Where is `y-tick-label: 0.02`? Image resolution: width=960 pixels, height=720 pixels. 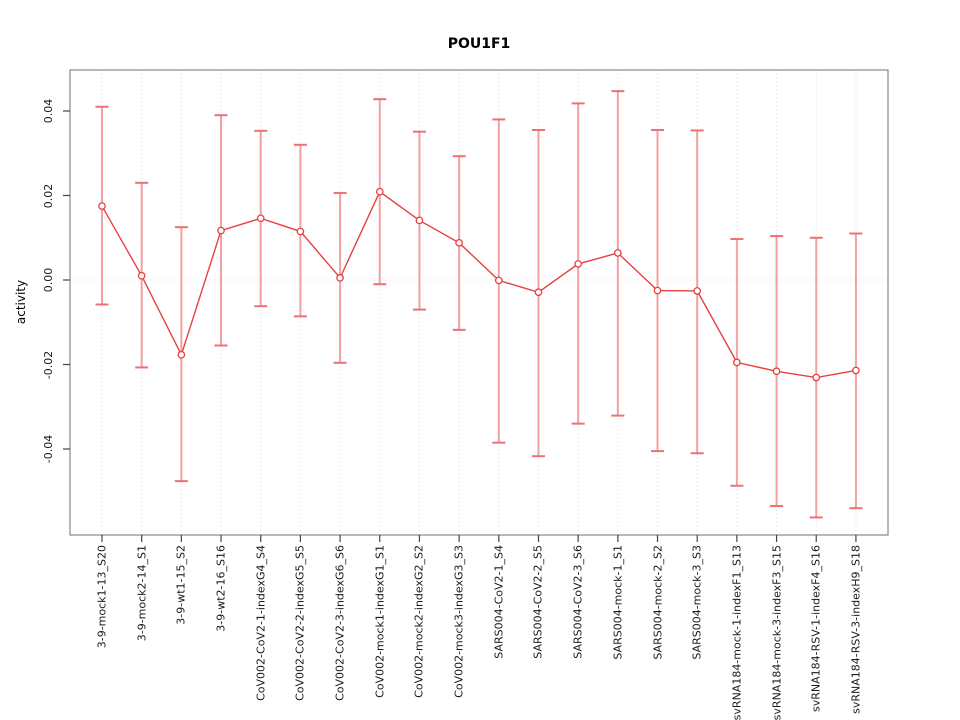
y-tick-label: 0.02 is located at coordinates (48, 195).